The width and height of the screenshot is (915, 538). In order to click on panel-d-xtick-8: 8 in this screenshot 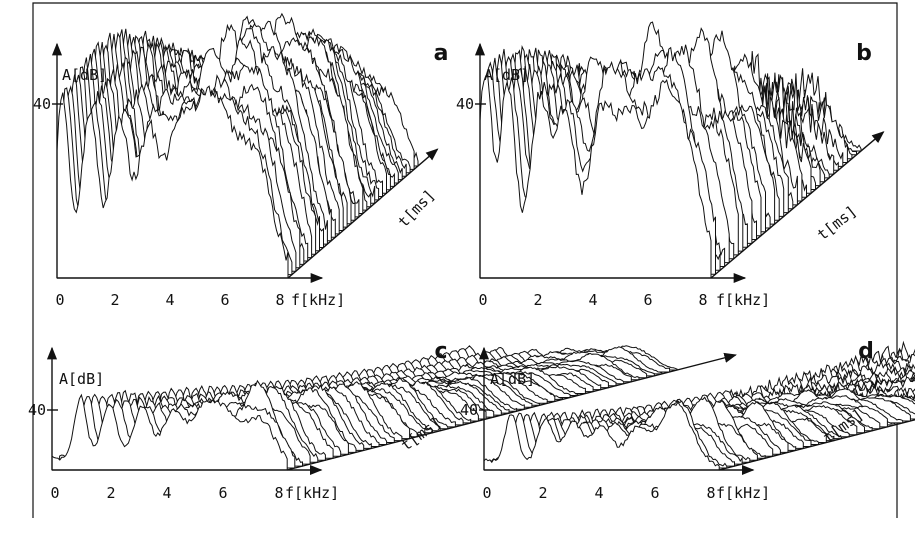, I will do `click(710, 493)`.